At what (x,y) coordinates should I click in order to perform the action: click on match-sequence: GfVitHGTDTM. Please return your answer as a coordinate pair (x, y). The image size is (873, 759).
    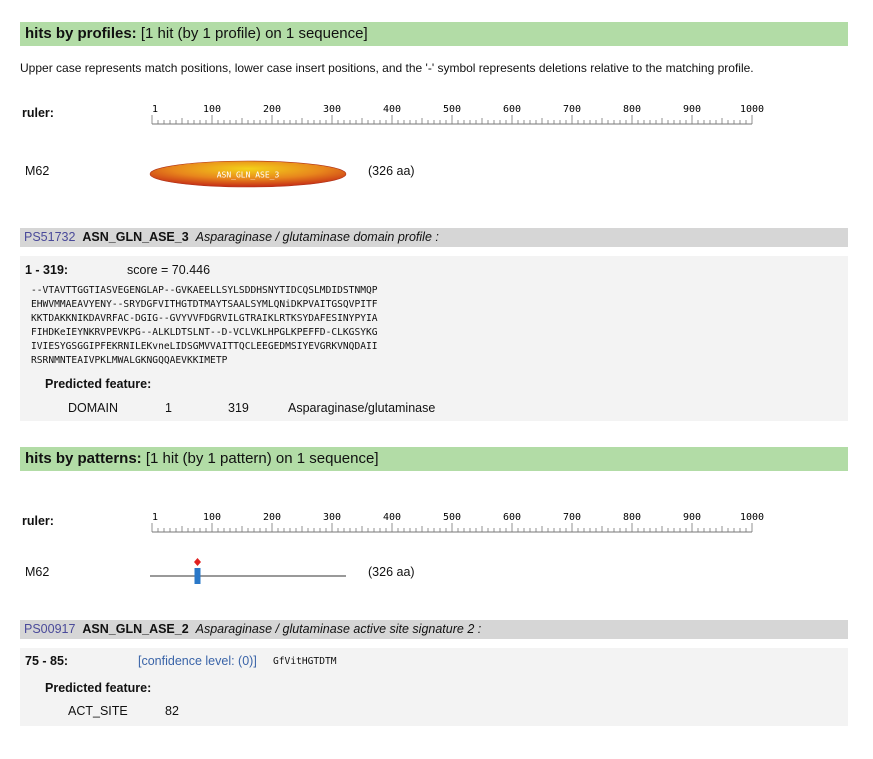
    Looking at the image, I should click on (305, 661).